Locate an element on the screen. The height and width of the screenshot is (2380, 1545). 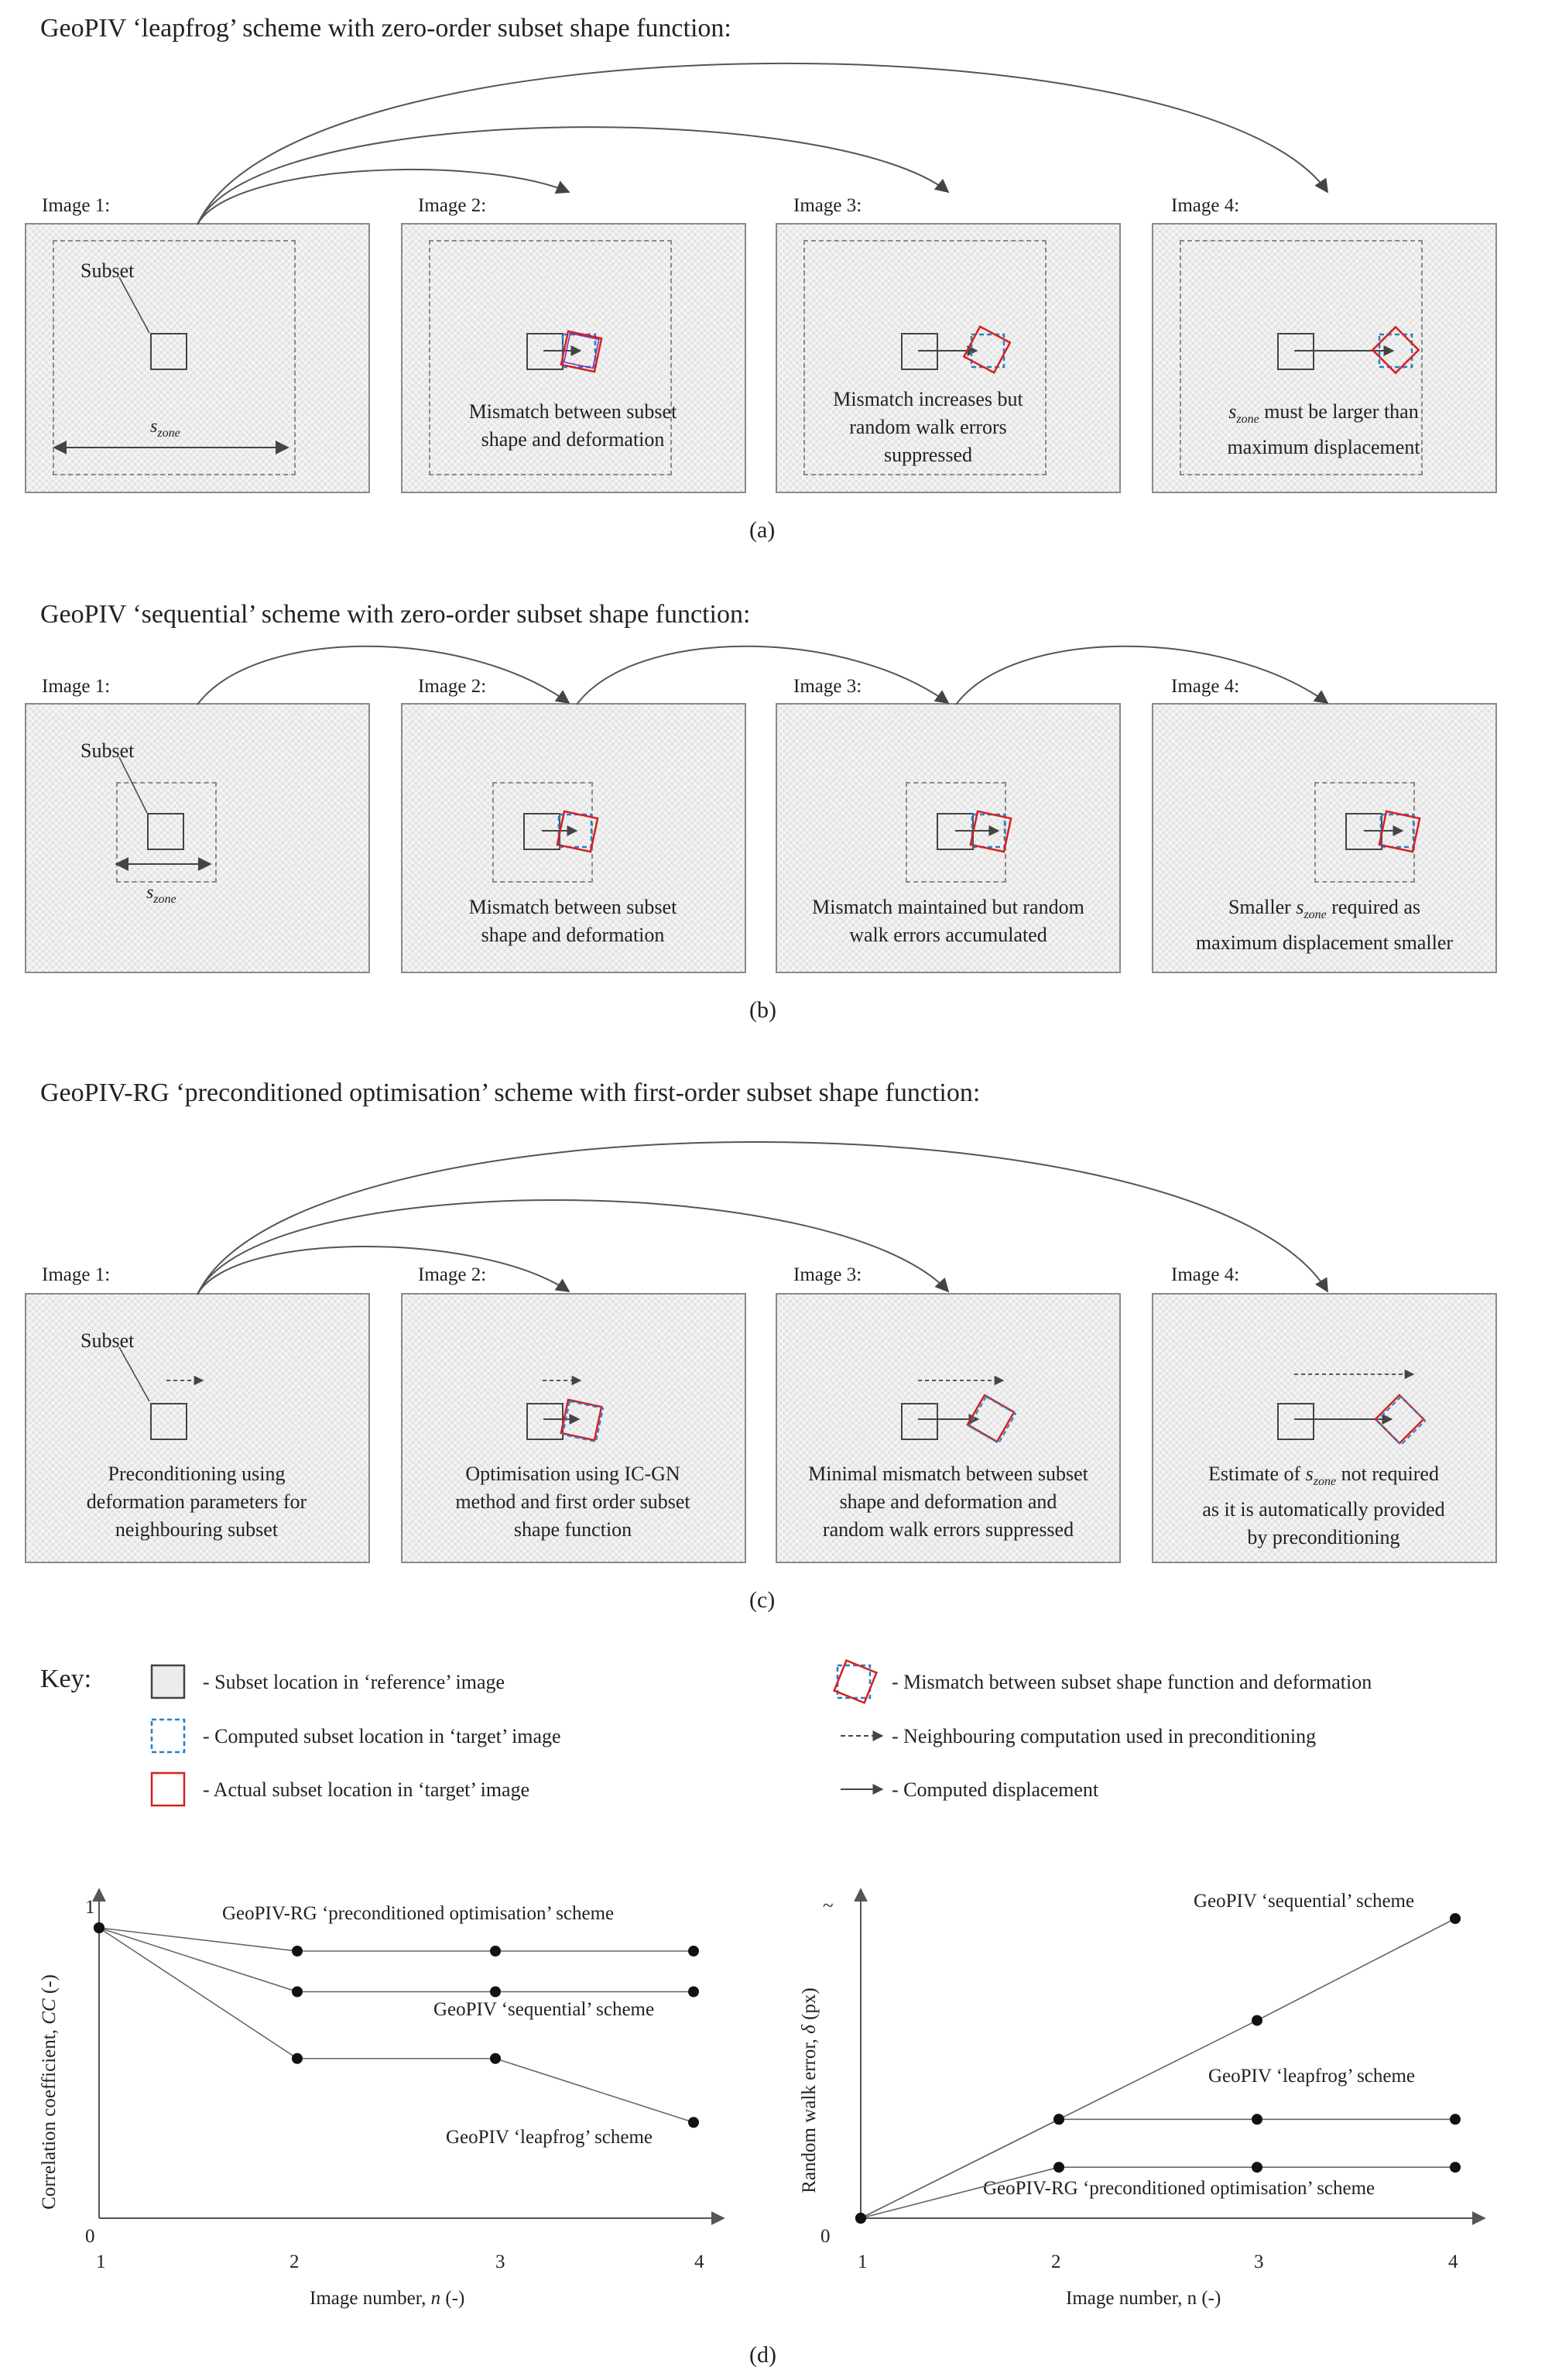
chart1-xtick-2: 2 is located at coordinates (294, 2261).